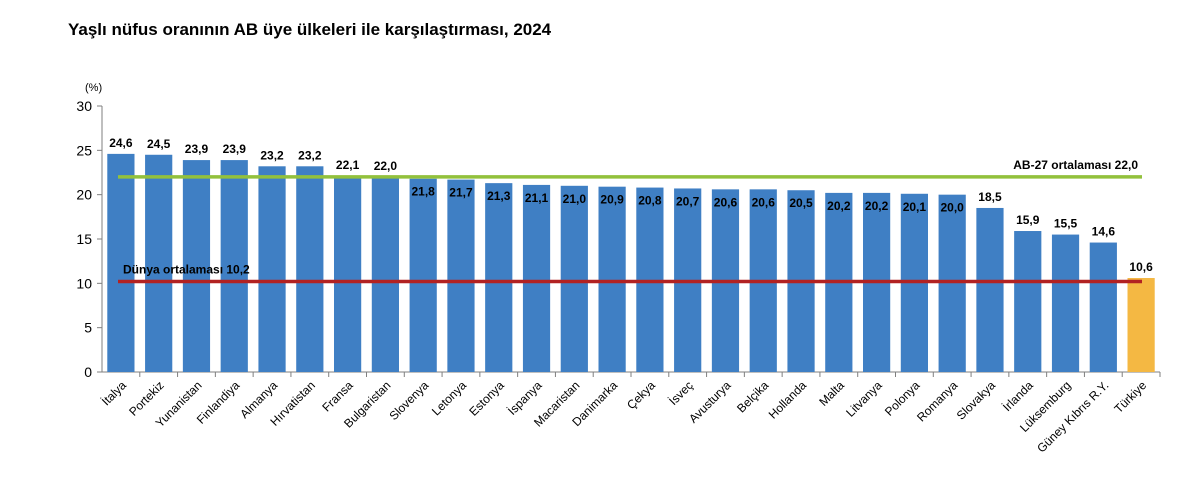 This screenshot has height=493, width=1200. I want to click on y-tick-label: 0, so click(88, 372).